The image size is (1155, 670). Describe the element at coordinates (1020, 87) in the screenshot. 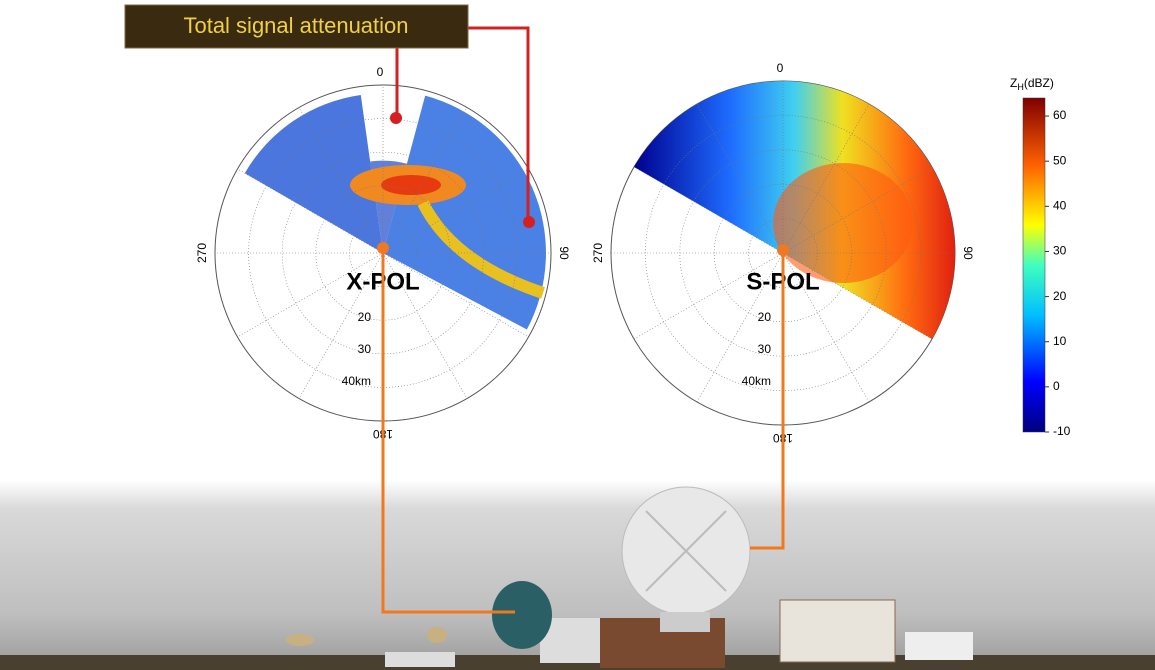

I see `subscript: H` at that location.